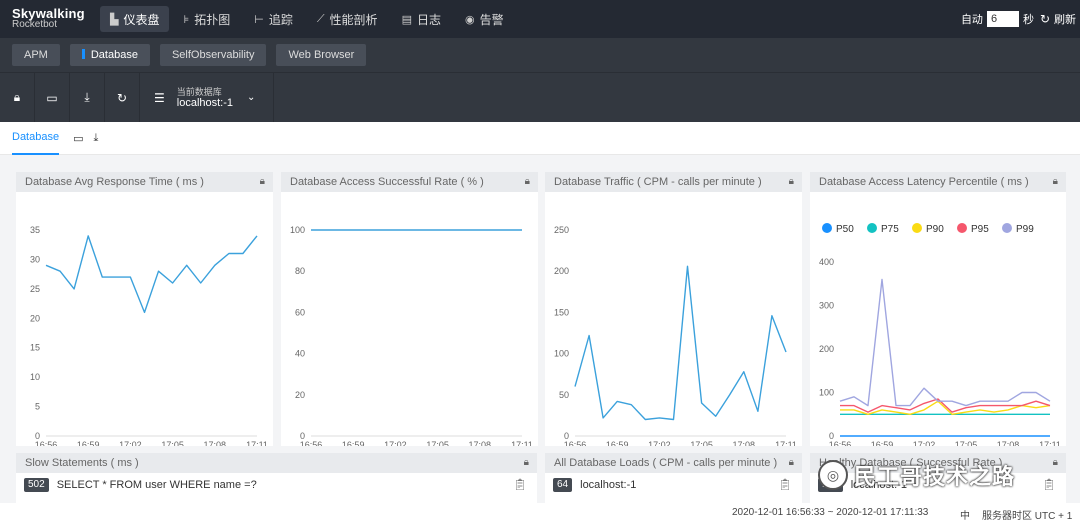  I want to click on folder-button: ▭, so click(52, 97).